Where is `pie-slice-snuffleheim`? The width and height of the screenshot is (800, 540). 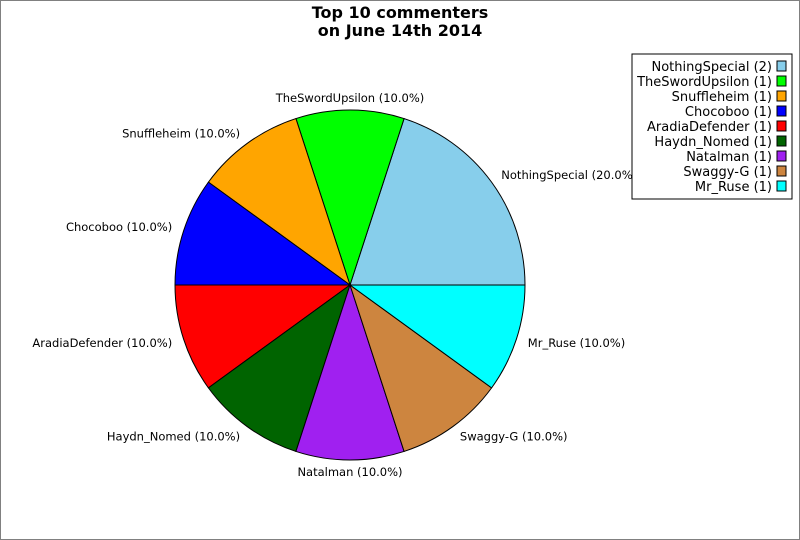 pie-slice-snuffleheim is located at coordinates (279, 202).